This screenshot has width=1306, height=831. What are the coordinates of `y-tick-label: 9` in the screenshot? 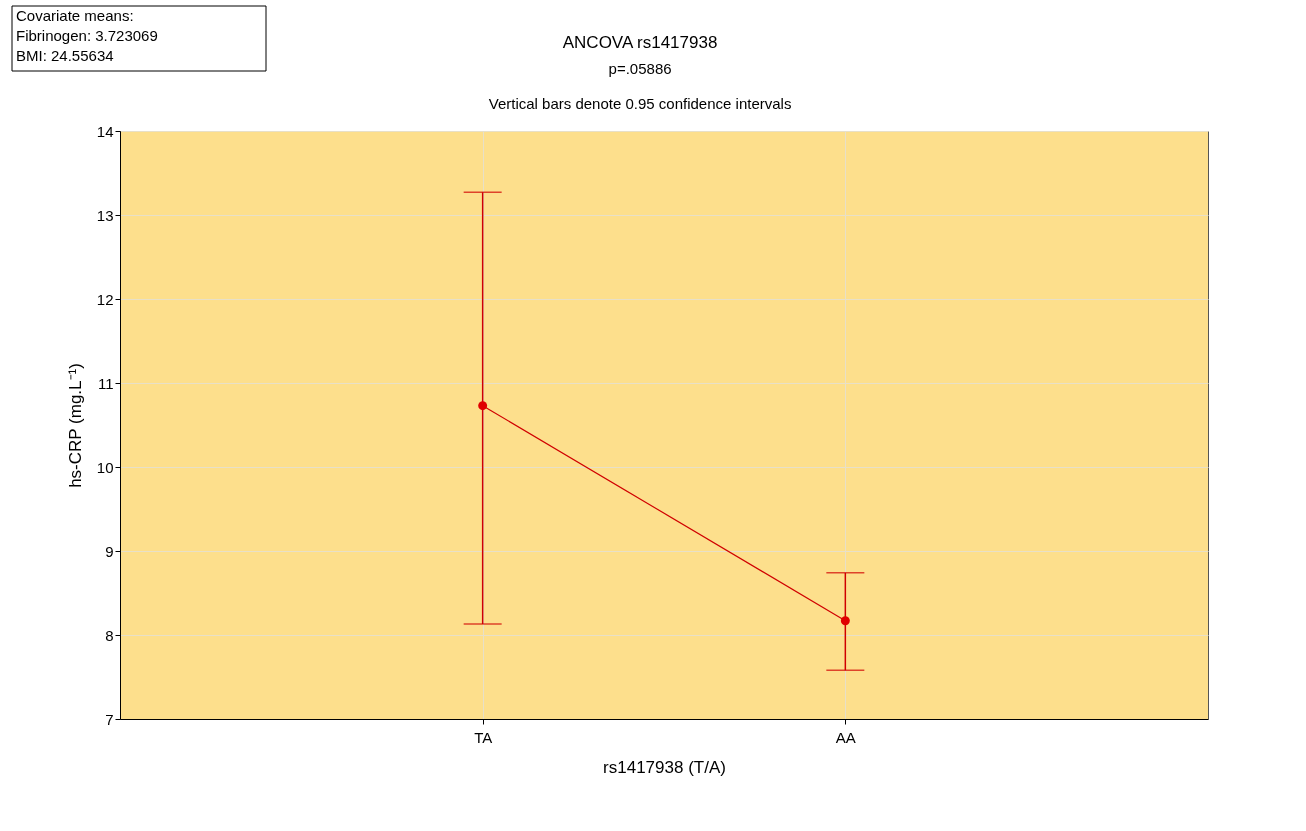 It's located at (109, 551).